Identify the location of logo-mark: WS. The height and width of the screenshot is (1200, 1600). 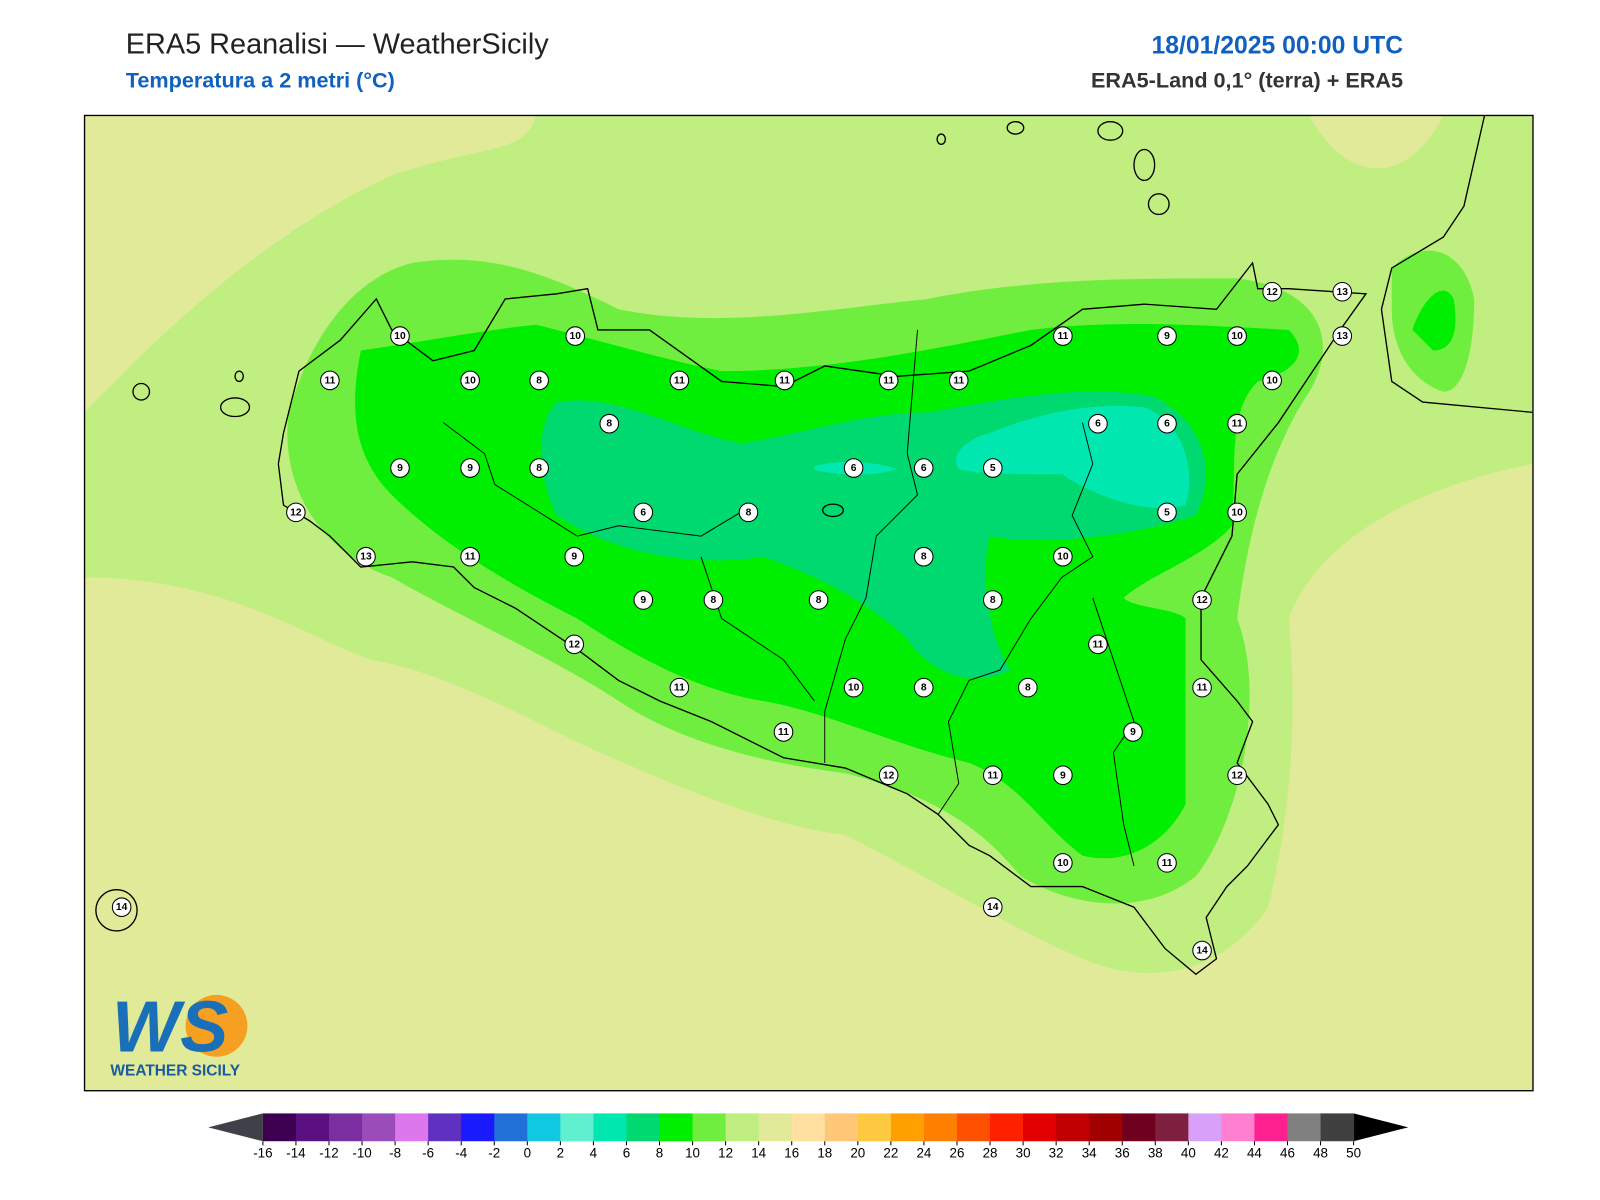
(170, 1028).